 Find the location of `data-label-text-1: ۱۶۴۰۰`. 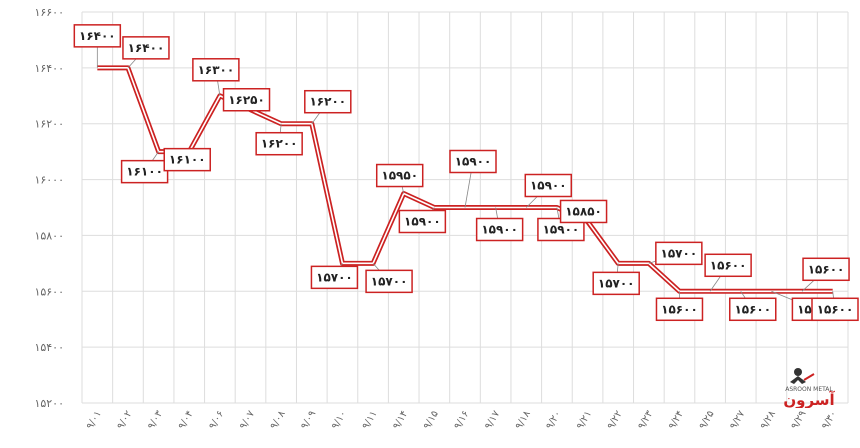

data-label-text-1: ۱۶۴۰۰ is located at coordinates (146, 48).